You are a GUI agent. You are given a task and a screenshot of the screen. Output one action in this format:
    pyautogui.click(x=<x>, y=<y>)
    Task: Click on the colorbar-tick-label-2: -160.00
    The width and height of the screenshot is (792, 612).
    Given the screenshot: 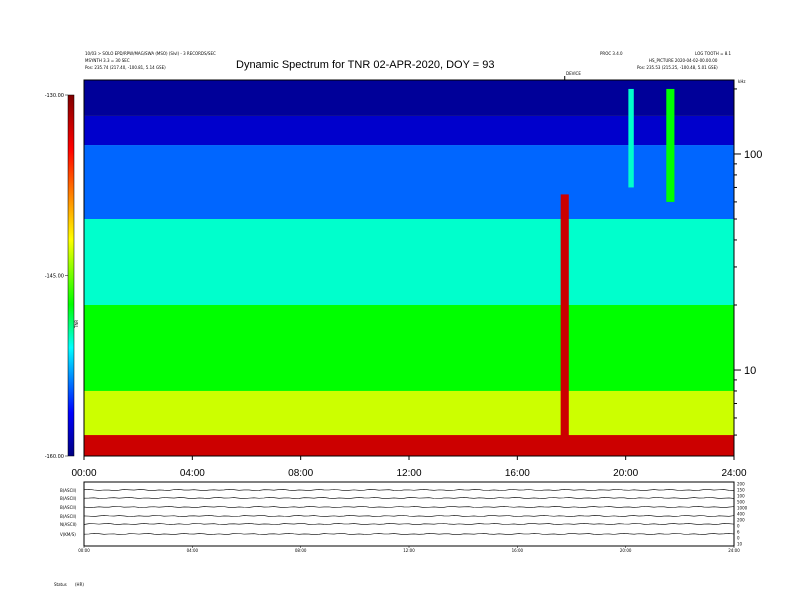 What is the action you would take?
    pyautogui.click(x=54, y=457)
    